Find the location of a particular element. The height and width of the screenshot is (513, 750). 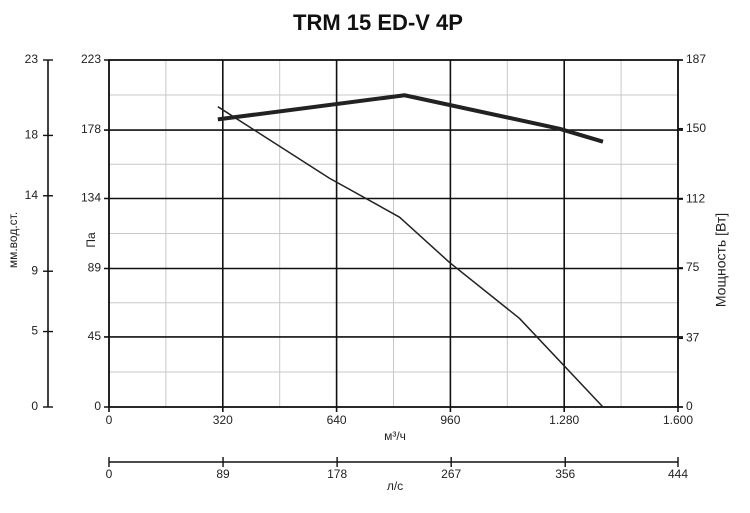

x-tick-label: 320 is located at coordinates (223, 420).